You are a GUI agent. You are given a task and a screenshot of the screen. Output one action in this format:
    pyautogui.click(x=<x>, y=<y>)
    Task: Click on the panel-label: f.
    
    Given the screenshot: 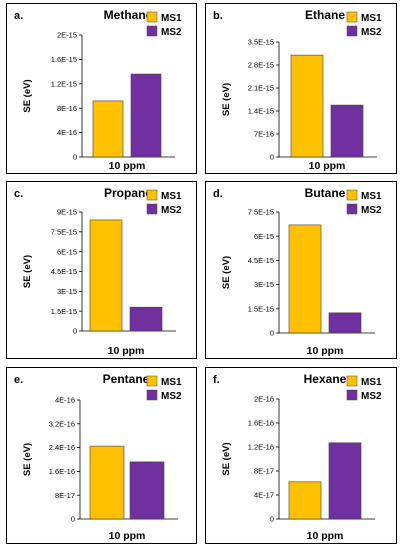 What is the action you would take?
    pyautogui.click(x=216, y=380)
    